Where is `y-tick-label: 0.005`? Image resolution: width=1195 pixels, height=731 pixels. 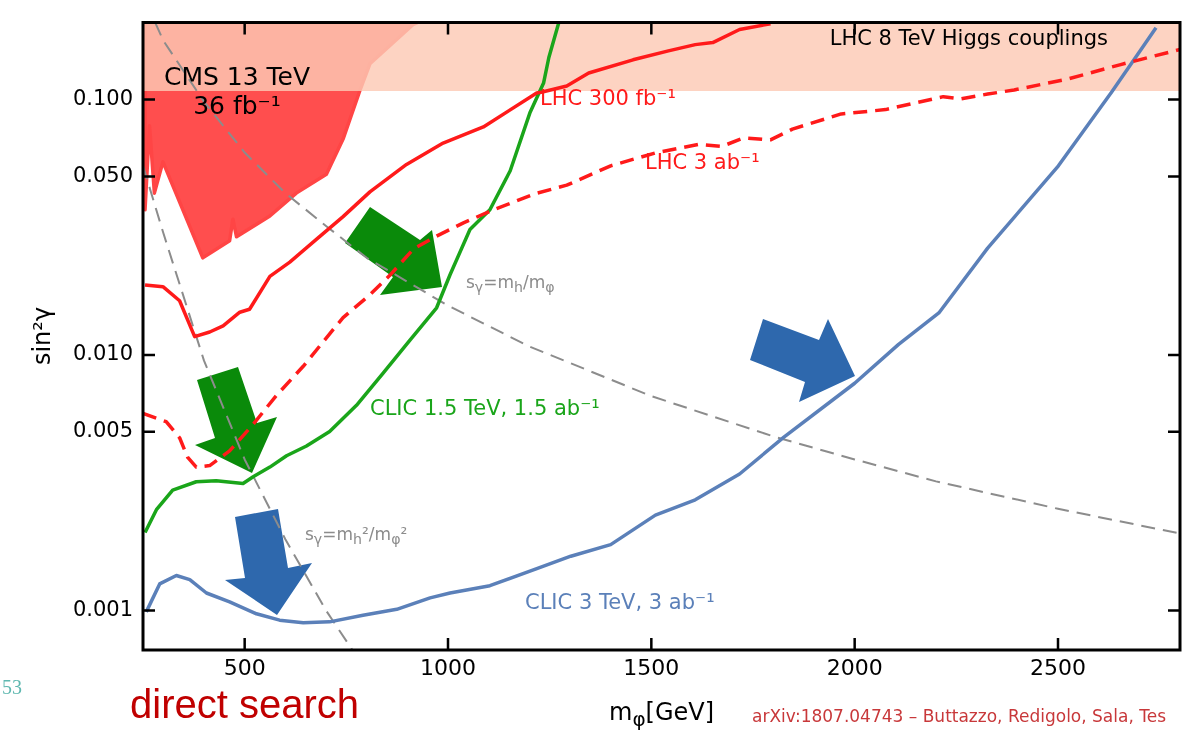
y-tick-label: 0.005 is located at coordinates (102, 430).